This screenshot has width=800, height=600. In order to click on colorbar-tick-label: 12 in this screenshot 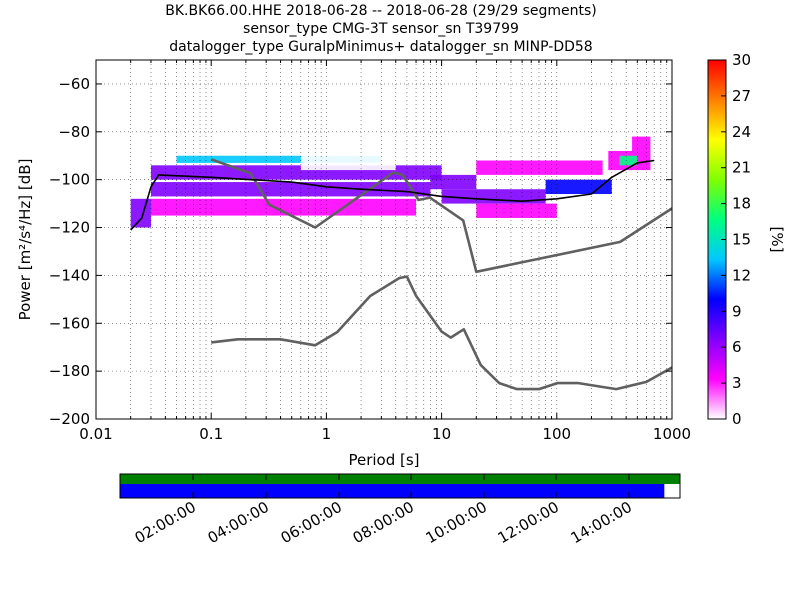, I will do `click(741, 275)`.